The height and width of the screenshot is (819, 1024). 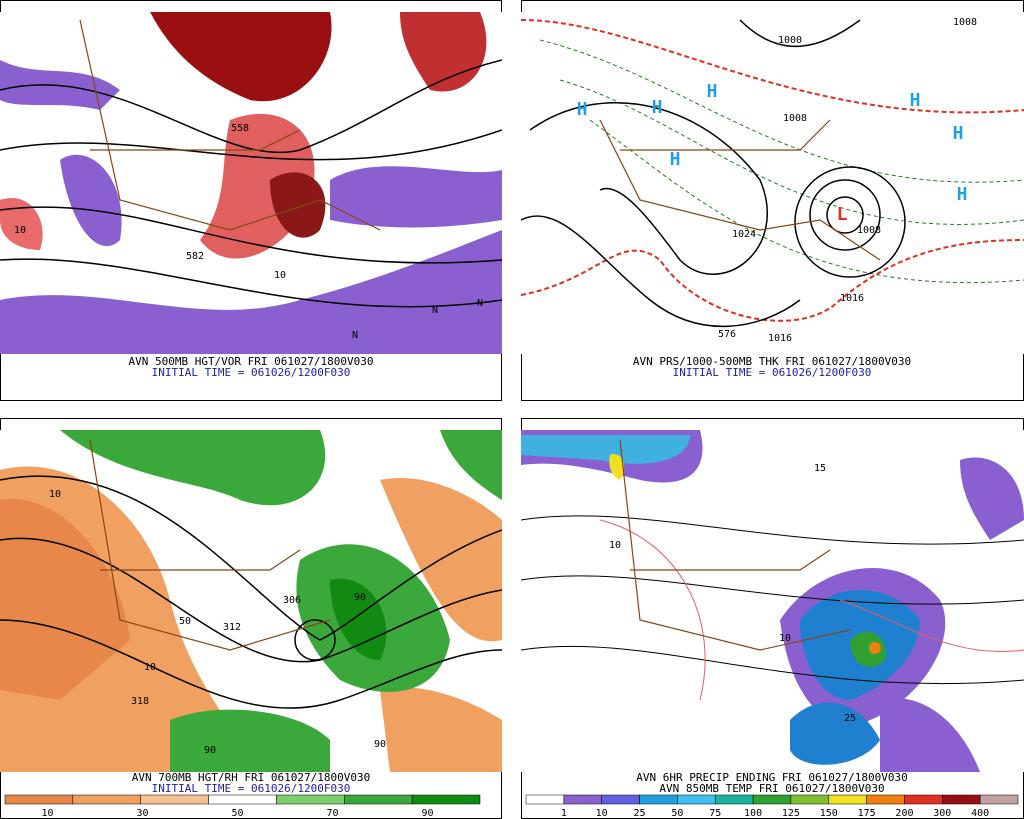 What do you see at coordinates (867, 813) in the screenshot?
I see `colorbar-label: 175` at bounding box center [867, 813].